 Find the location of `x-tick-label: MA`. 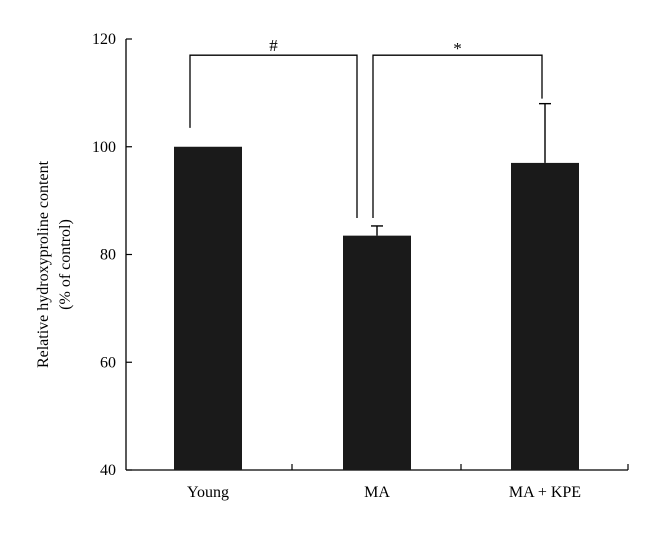

x-tick-label: MA is located at coordinates (377, 492).